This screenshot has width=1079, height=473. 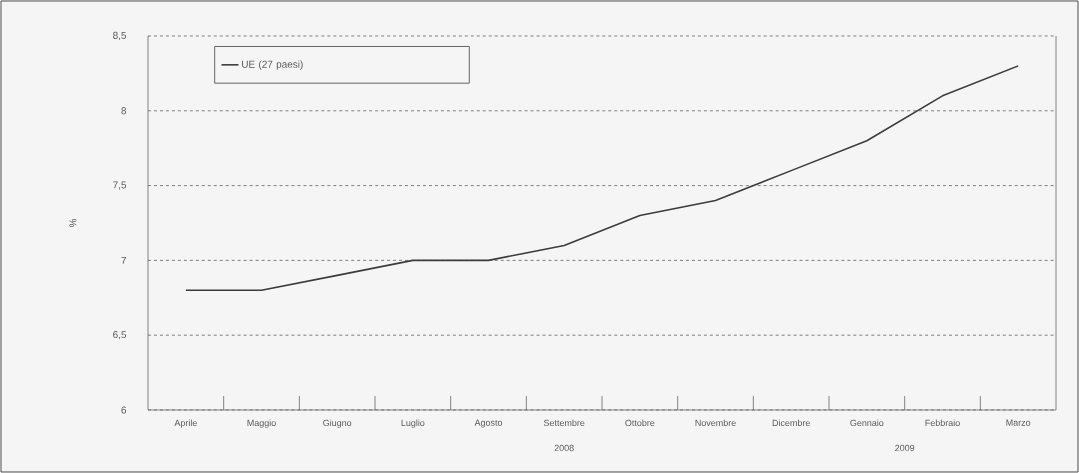 What do you see at coordinates (124, 410) in the screenshot?
I see `y-tick-label: 6` at bounding box center [124, 410].